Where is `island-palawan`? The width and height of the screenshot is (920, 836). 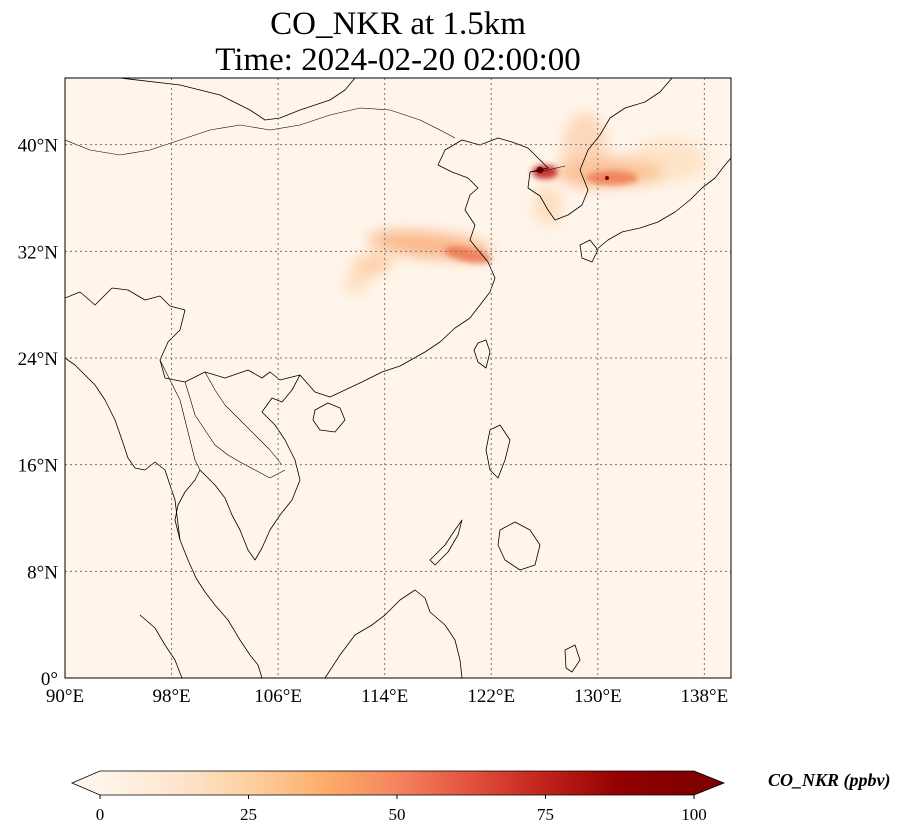
island-palawan is located at coordinates (446, 542).